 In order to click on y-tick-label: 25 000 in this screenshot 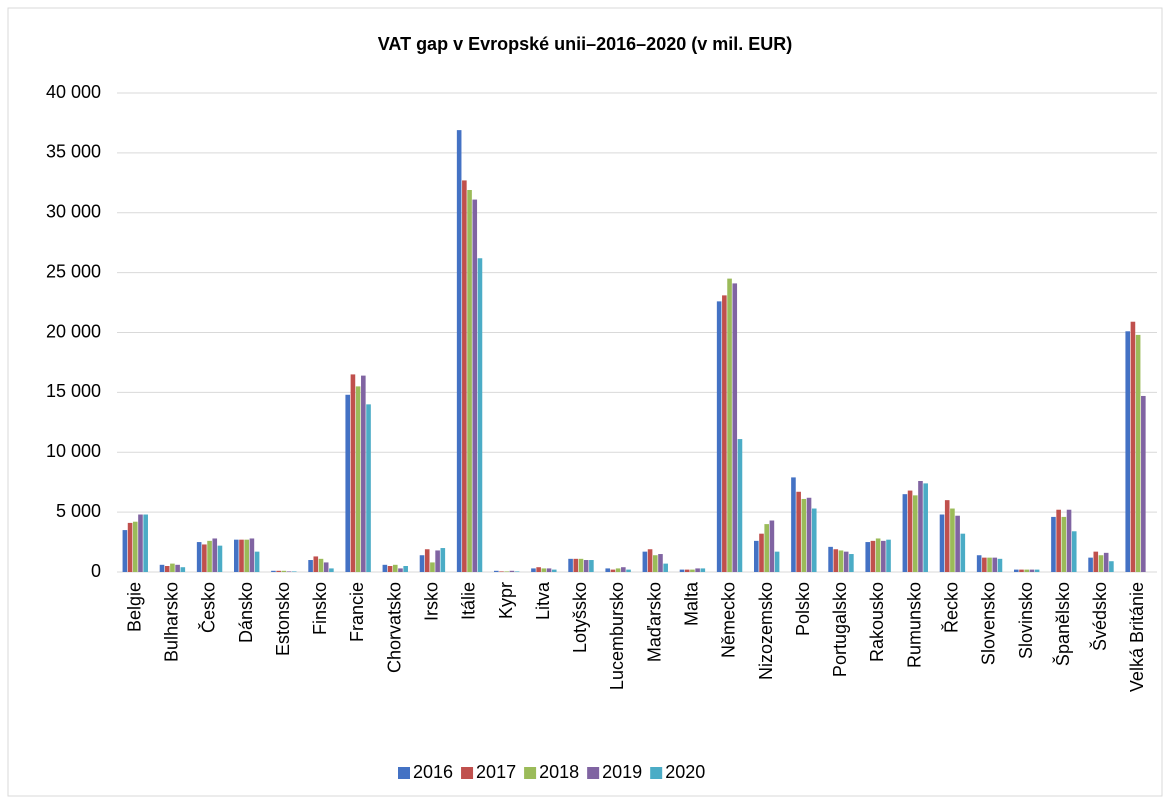, I will do `click(73, 271)`.